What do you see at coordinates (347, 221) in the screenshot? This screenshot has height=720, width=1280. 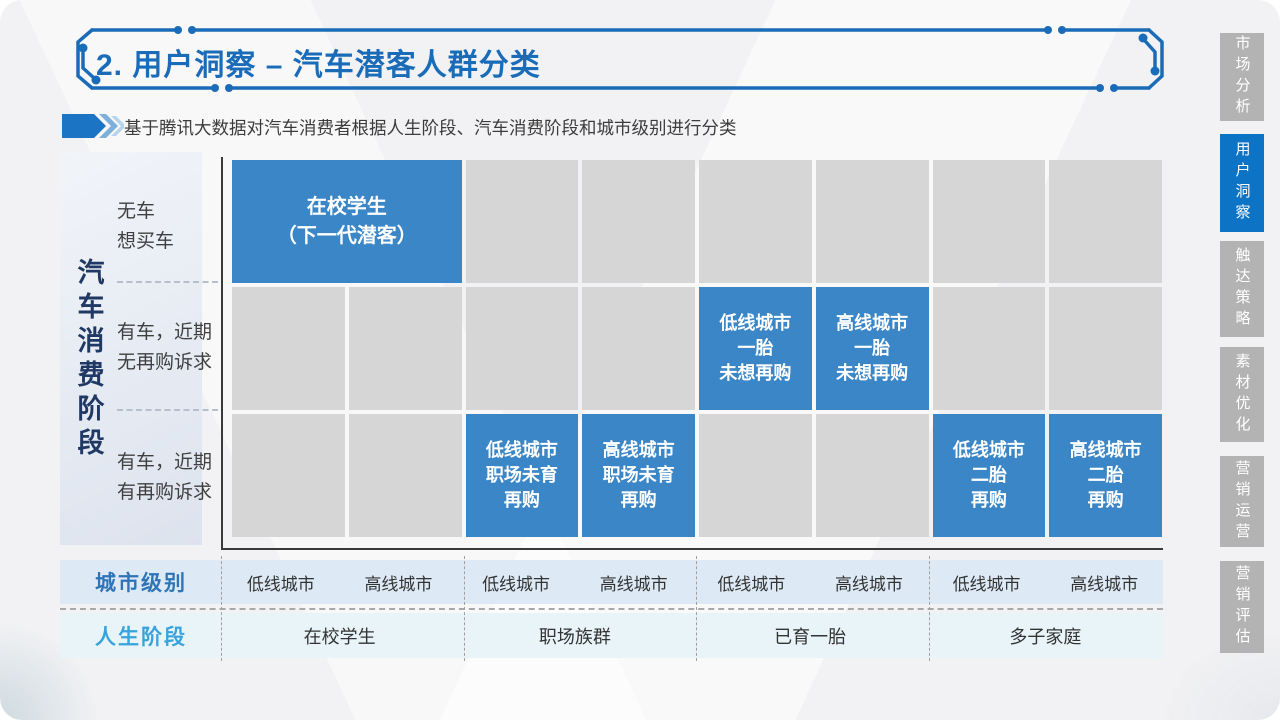 I see `cell-students: 在校学生 （下一代潜客）` at bounding box center [347, 221].